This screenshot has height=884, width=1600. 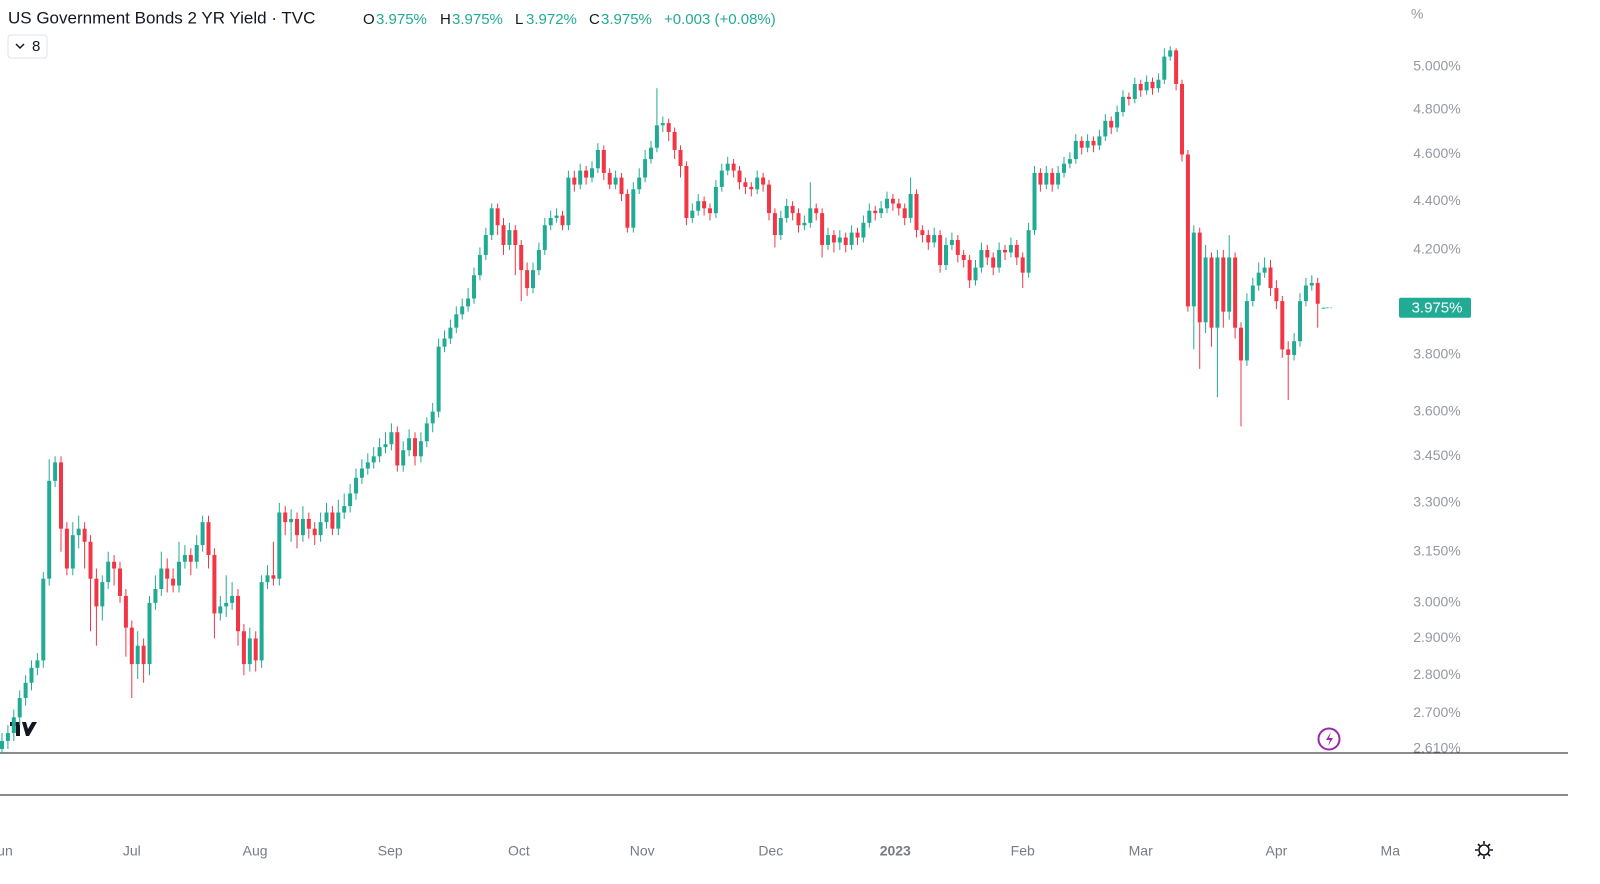 I want to click on gear, so click(x=1484, y=850).